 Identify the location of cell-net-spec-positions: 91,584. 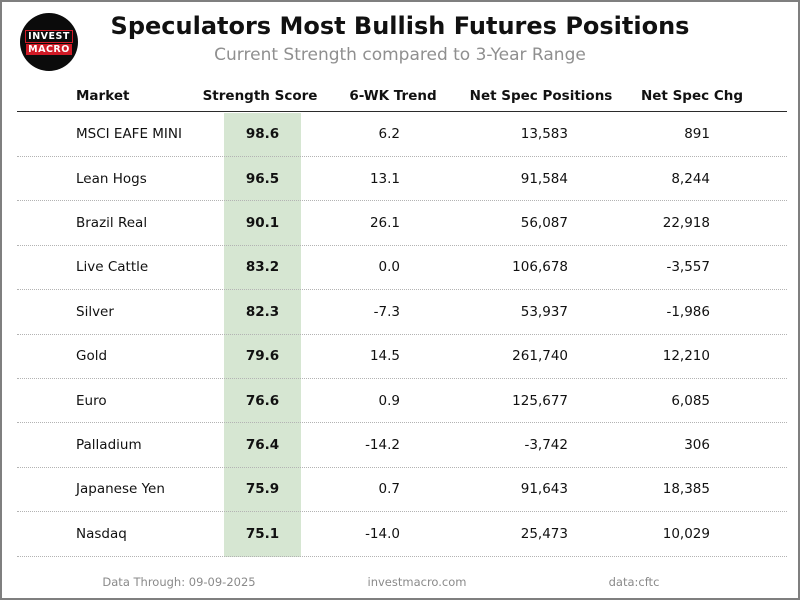
(544, 178).